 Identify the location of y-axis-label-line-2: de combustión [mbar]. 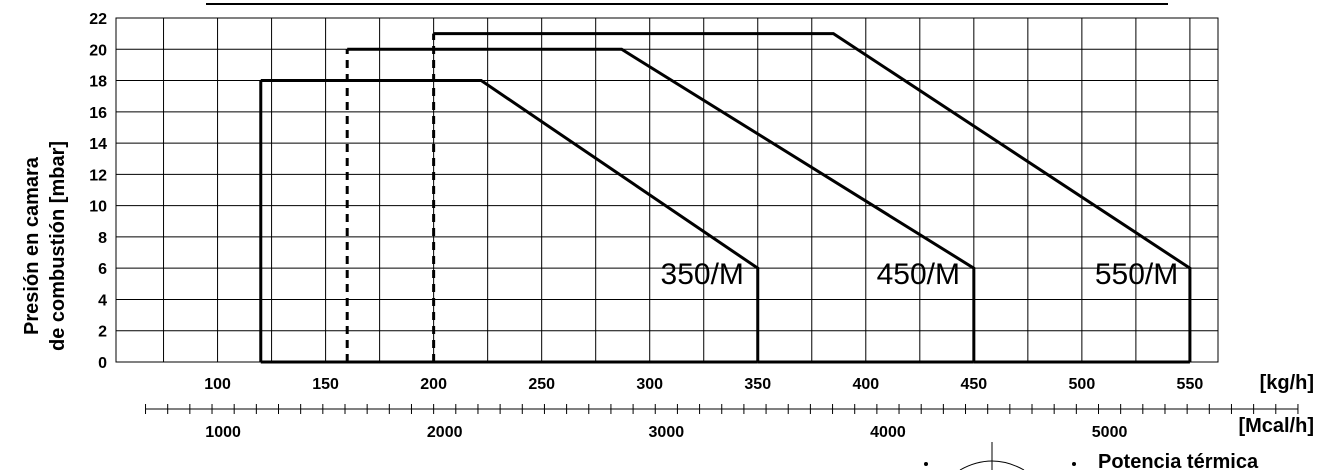
(58, 246).